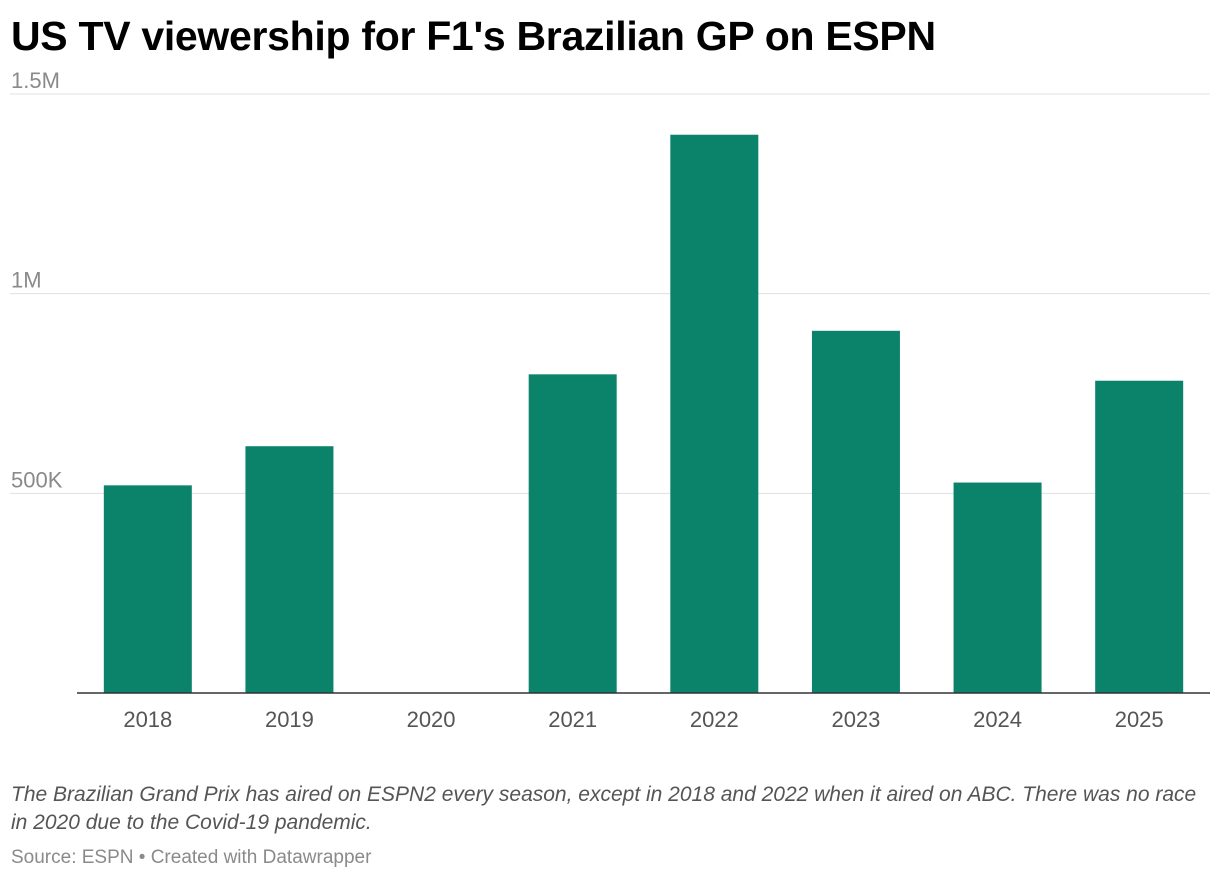 The width and height of the screenshot is (1220, 882). What do you see at coordinates (997, 587) in the screenshot?
I see `bar-2024` at bounding box center [997, 587].